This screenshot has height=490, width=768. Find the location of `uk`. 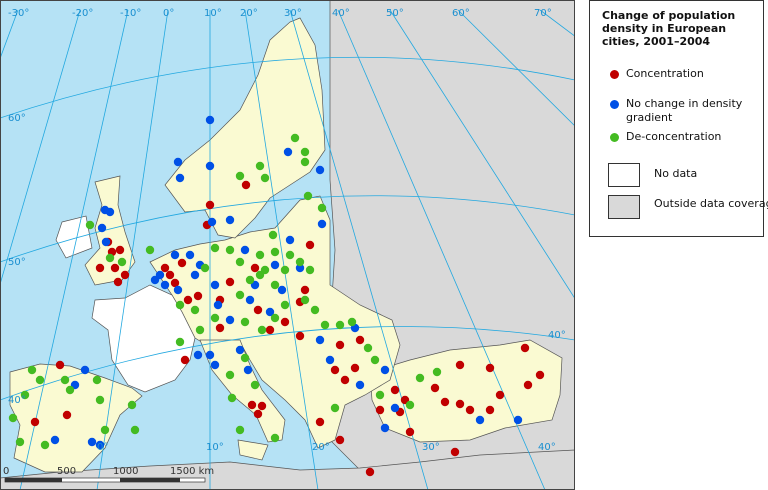

uk is located at coordinates (110, 230).